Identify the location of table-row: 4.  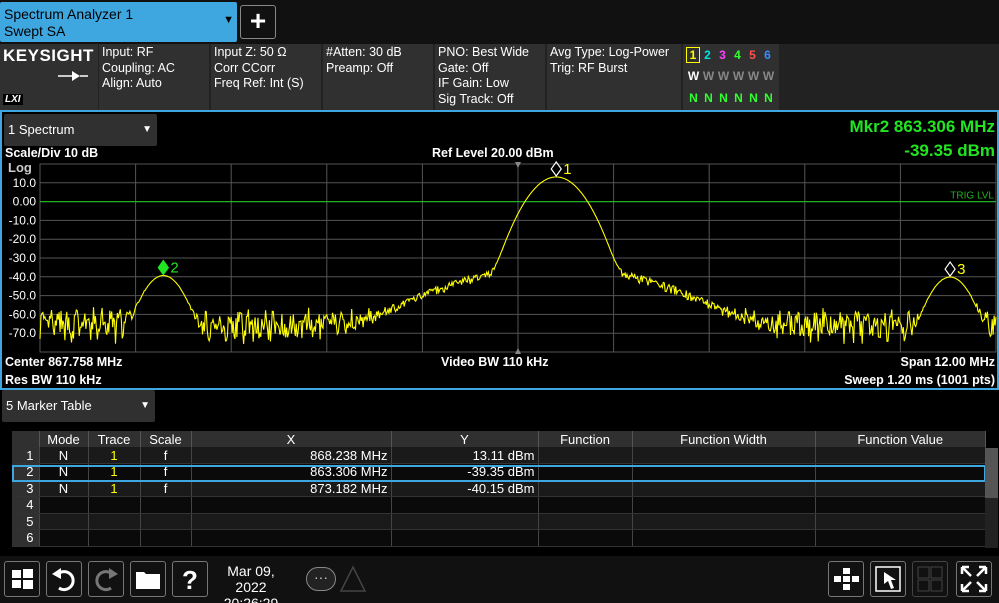
(499, 505).